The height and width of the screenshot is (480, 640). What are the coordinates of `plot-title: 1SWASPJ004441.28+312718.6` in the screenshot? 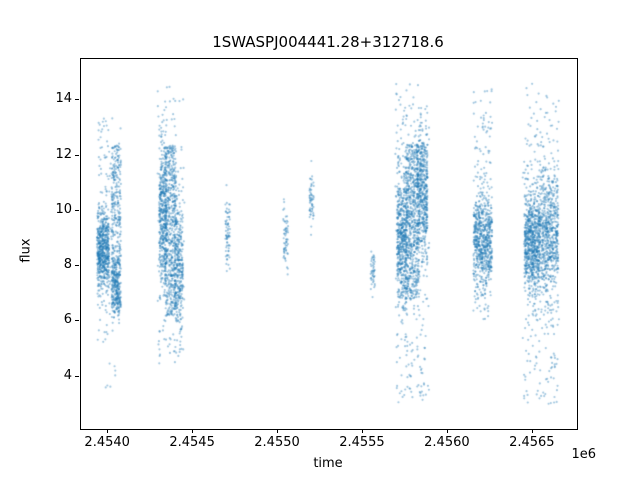 It's located at (328, 42).